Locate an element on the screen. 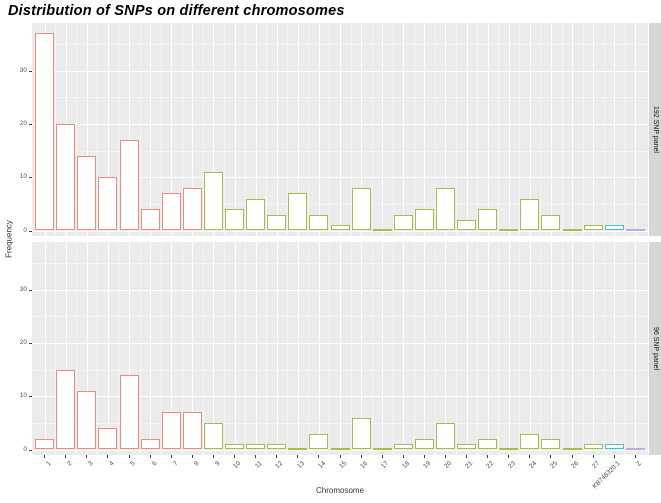 Image resolution: width=661 pixels, height=503 pixels. x-tick-label: 24 is located at coordinates (532, 465).